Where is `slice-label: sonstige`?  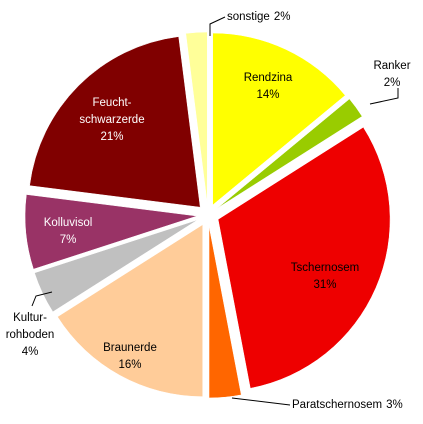
slice-label: sonstige is located at coordinates (248, 17).